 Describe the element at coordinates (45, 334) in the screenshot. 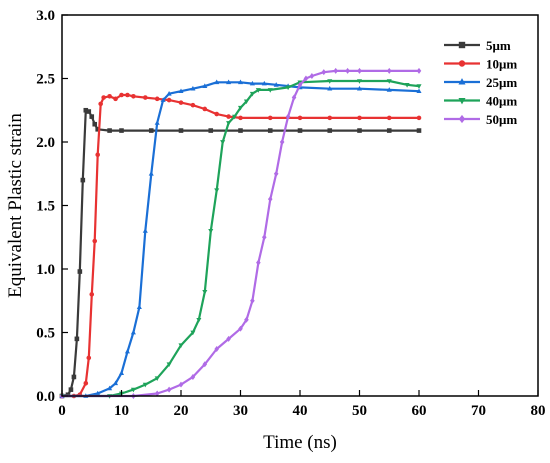

I see `y-tick-label: 0.5` at that location.